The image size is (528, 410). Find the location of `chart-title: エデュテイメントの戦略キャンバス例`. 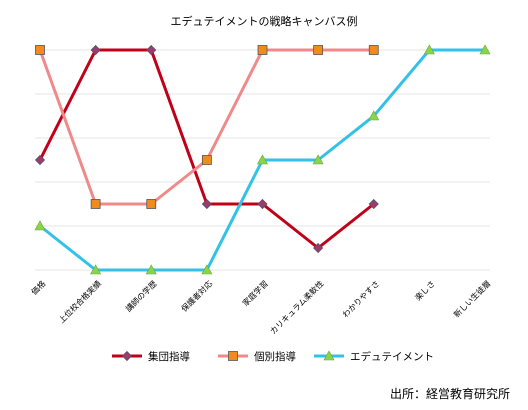

chart-title: エデュテイメントの戦略キャンバス例 is located at coordinates (264, 21).